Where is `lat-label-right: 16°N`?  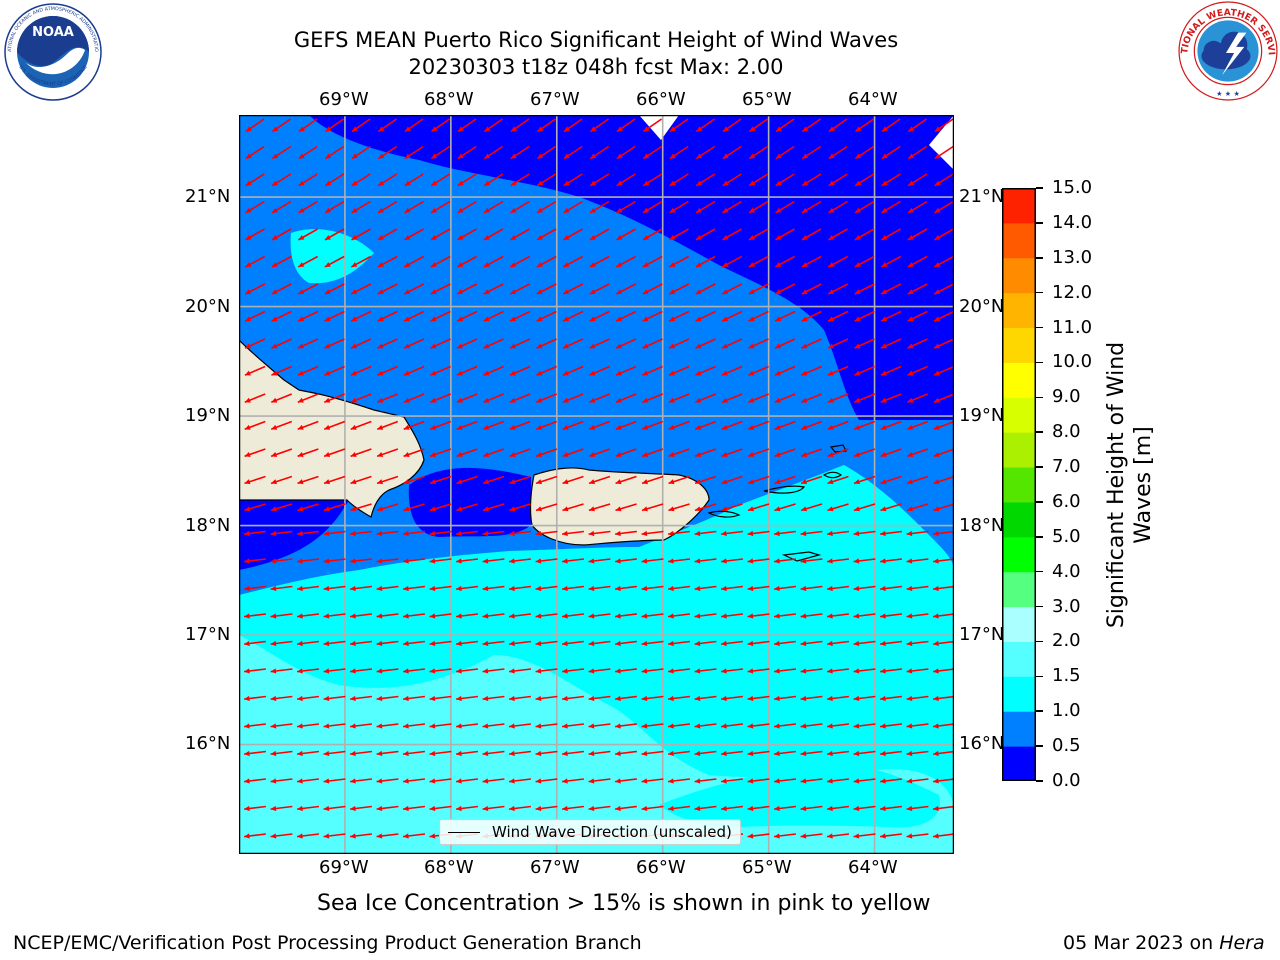 lat-label-right: 16°N is located at coordinates (982, 743).